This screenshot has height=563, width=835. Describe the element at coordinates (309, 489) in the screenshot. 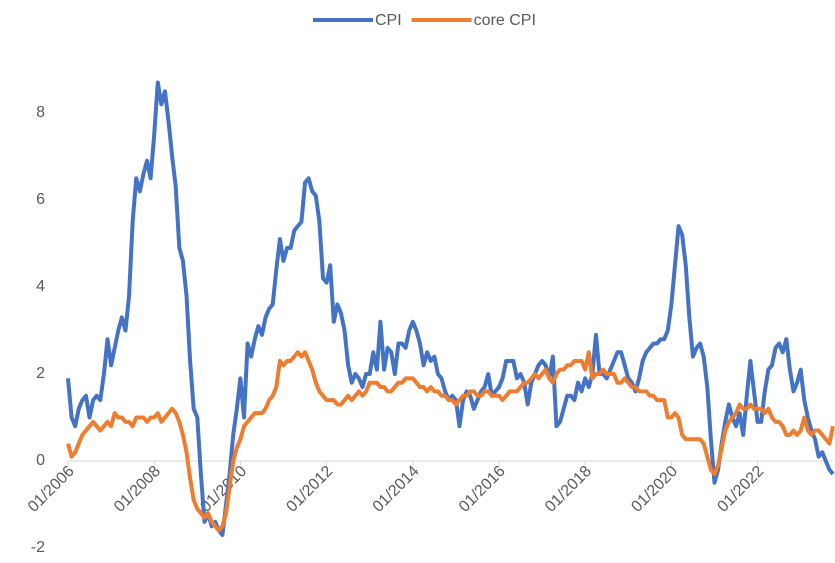

I see `x-tick-label: 01/2012` at that location.